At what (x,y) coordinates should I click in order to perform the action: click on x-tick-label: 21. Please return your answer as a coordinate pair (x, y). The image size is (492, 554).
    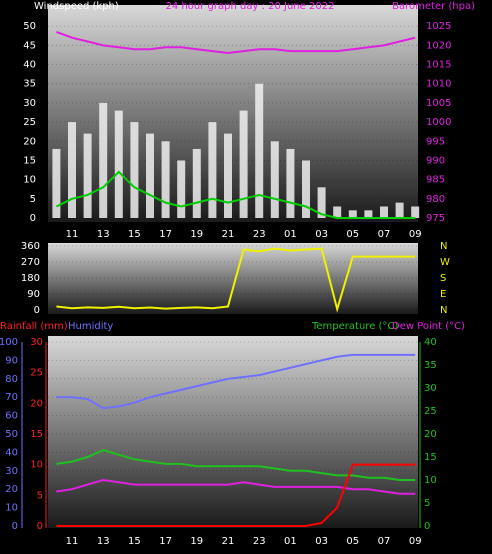
    Looking at the image, I should click on (228, 234).